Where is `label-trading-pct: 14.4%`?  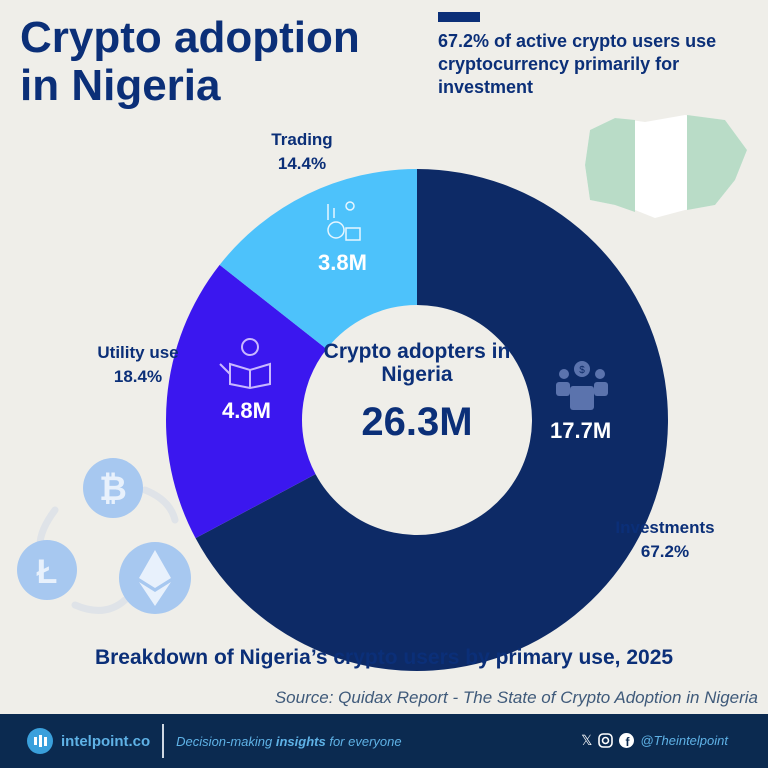 label-trading-pct: 14.4% is located at coordinates (302, 163).